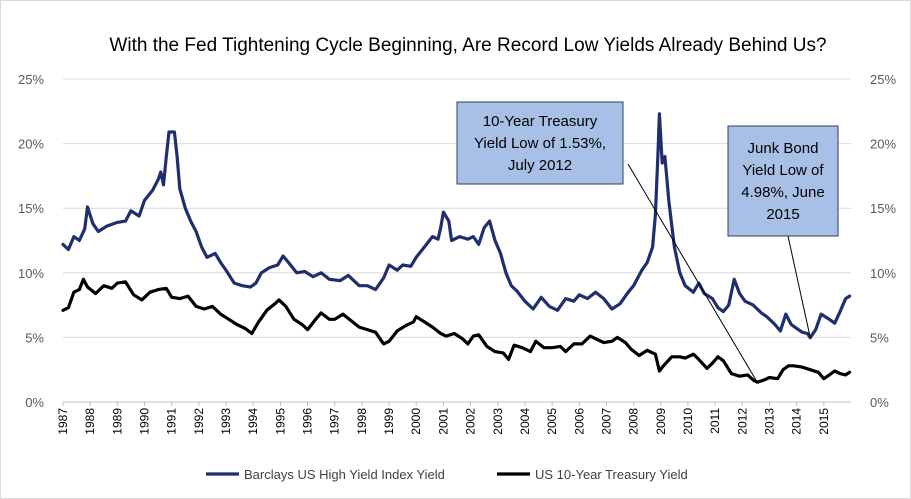  Describe the element at coordinates (552, 421) in the screenshot. I see `x-tick-label: 2005` at that location.